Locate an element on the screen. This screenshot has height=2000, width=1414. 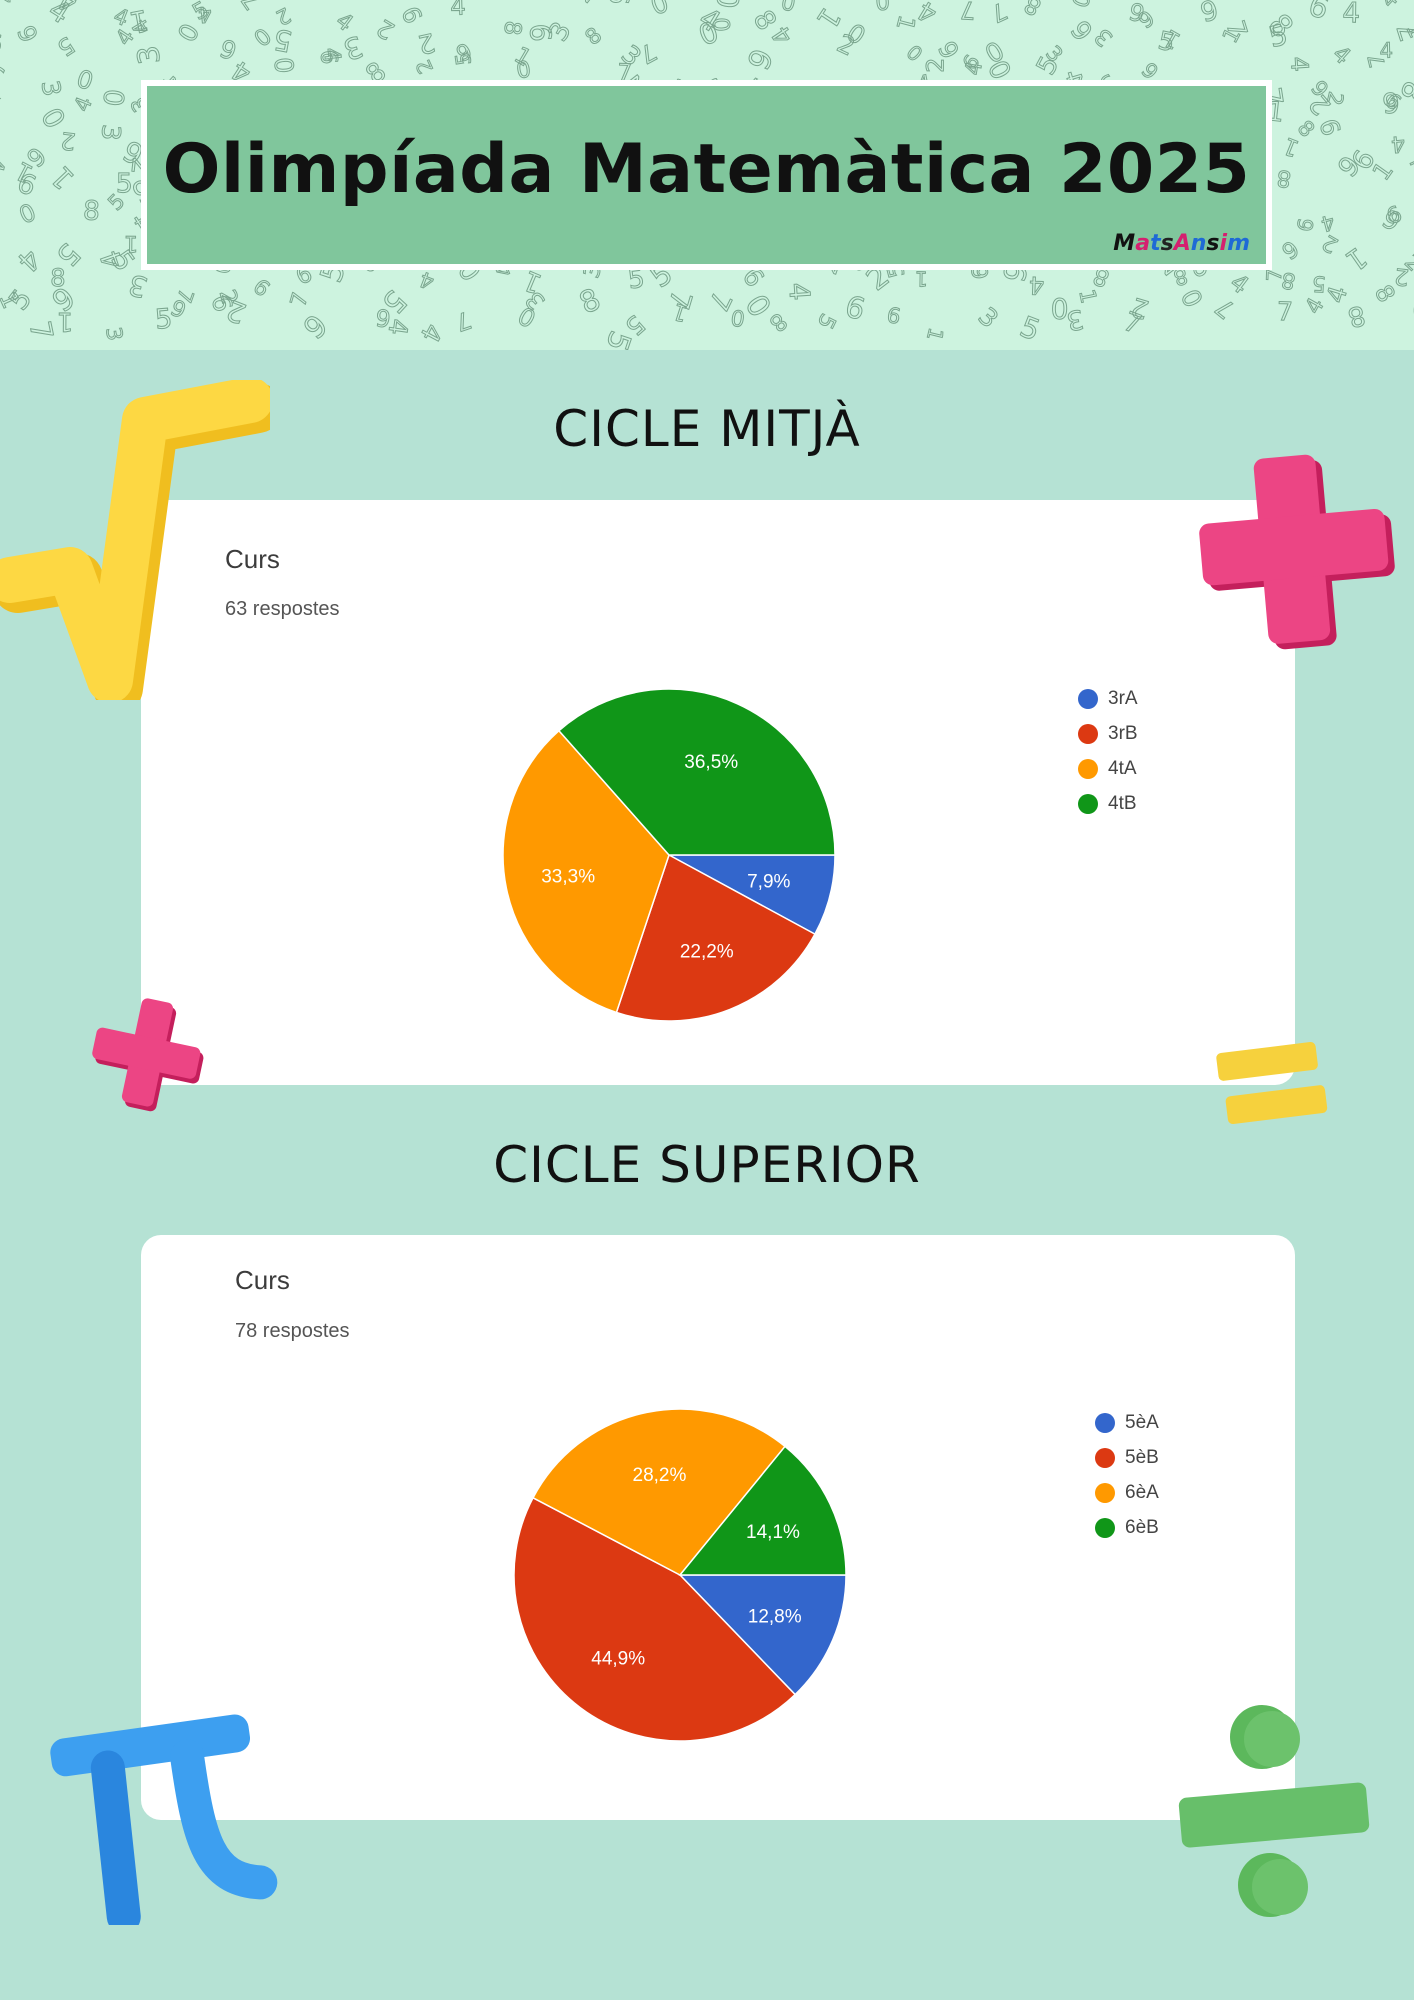
legend-item: 6èB is located at coordinates (1127, 1527).